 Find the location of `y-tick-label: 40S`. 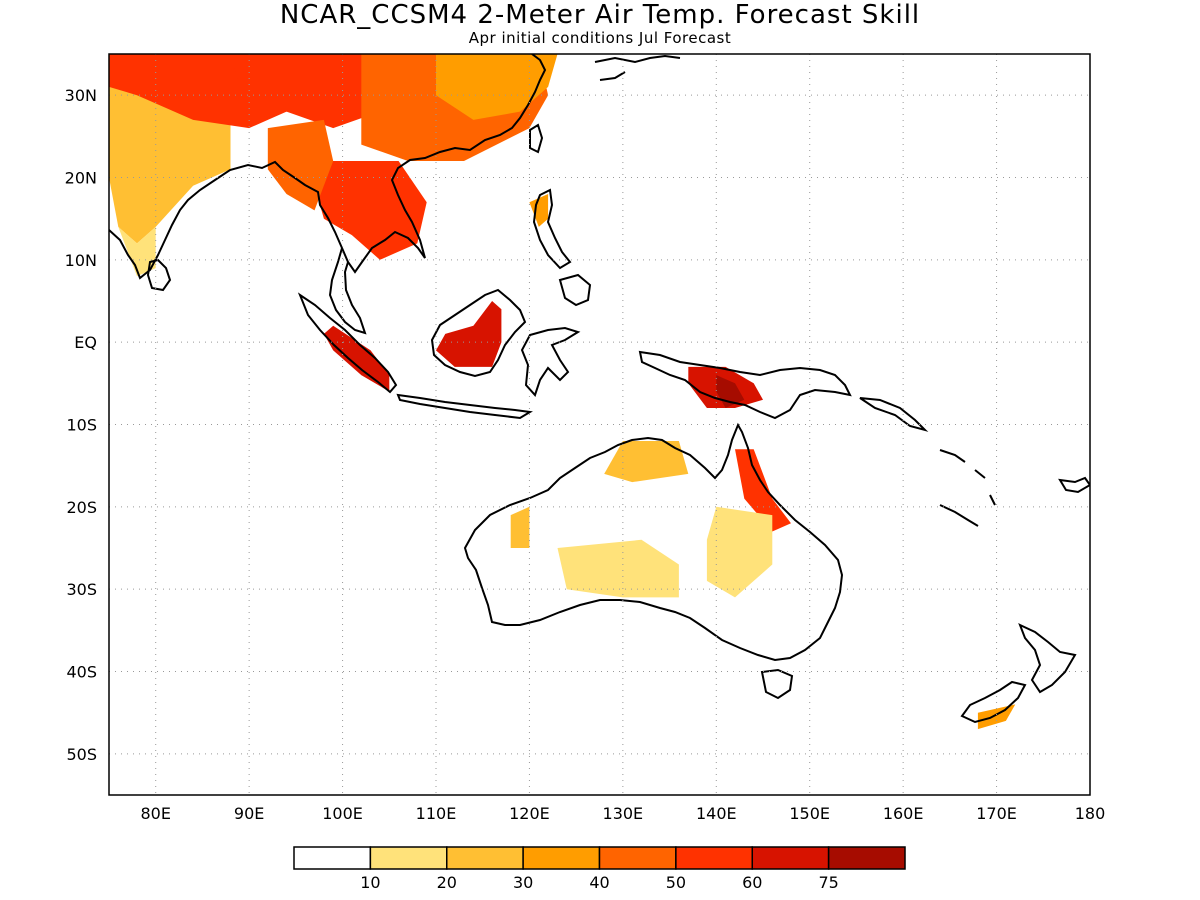

y-tick-label: 40S is located at coordinates (81, 672).